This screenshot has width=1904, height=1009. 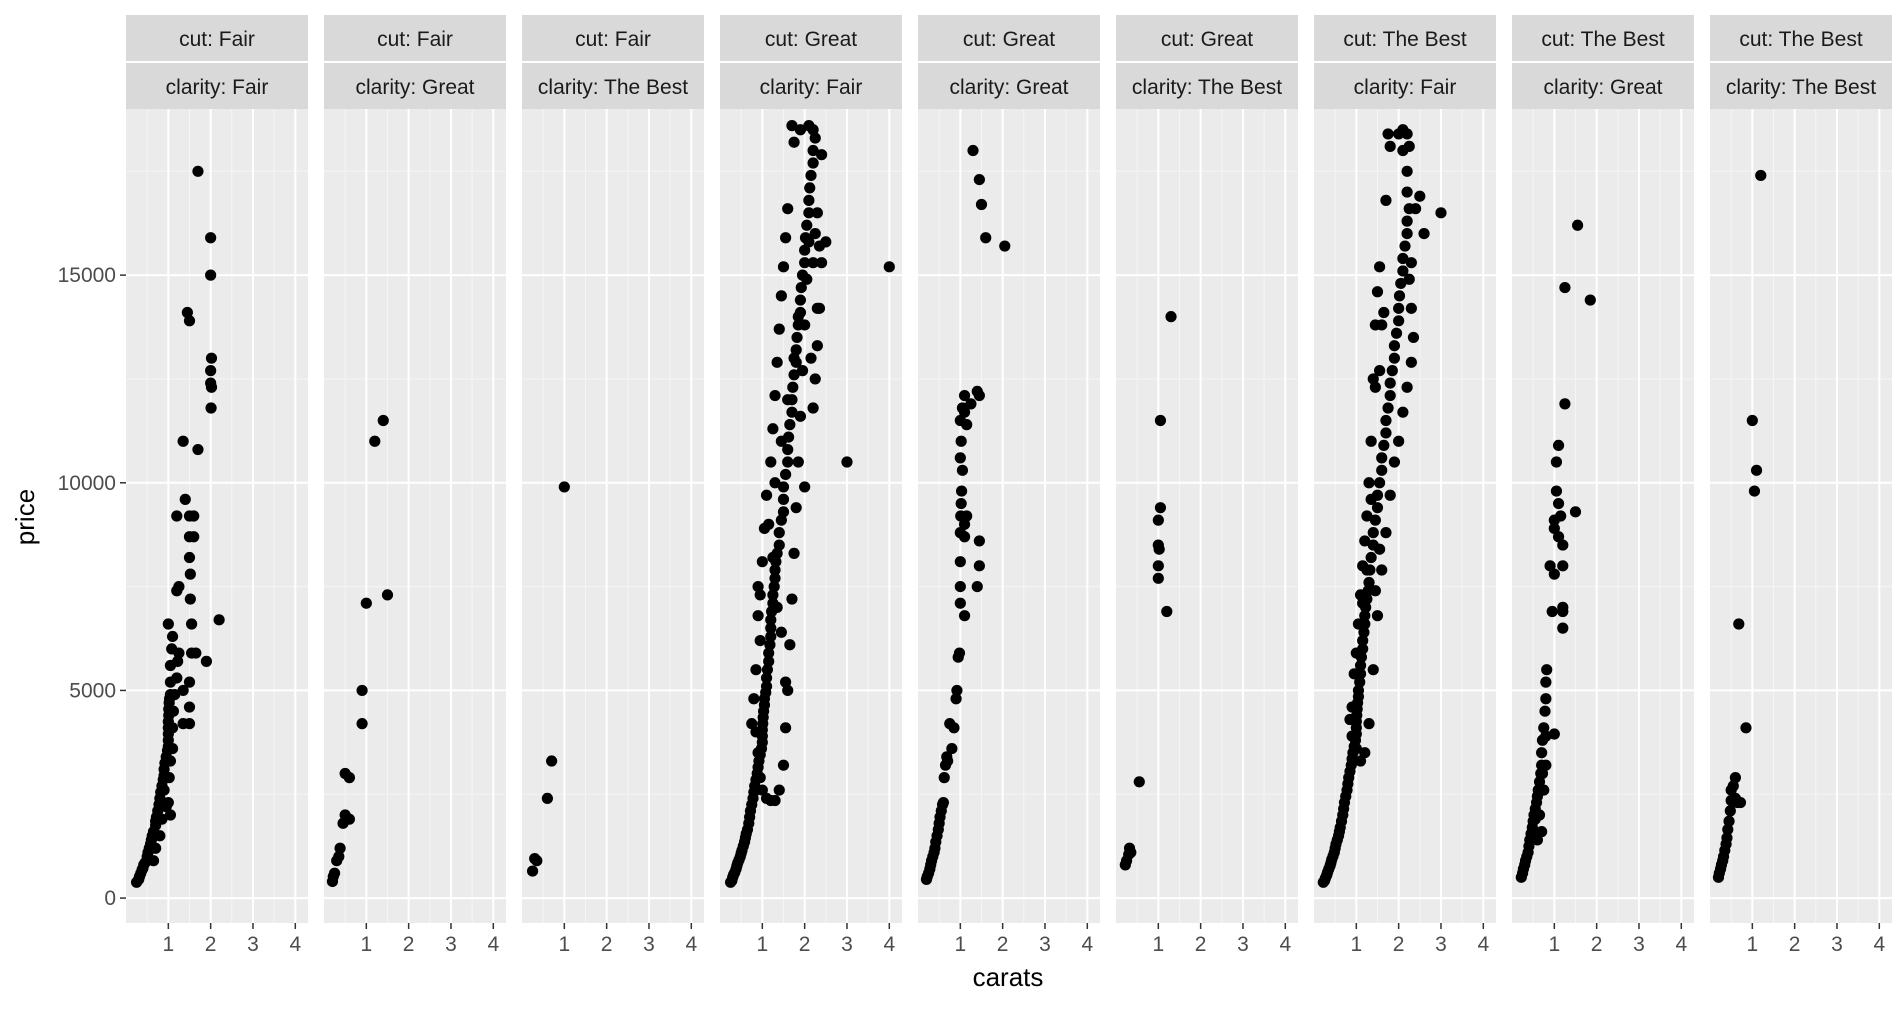 I want to click on facet-panel: cut: Great clarity: Great 1 2 3 4, so click(x=1009, y=485).